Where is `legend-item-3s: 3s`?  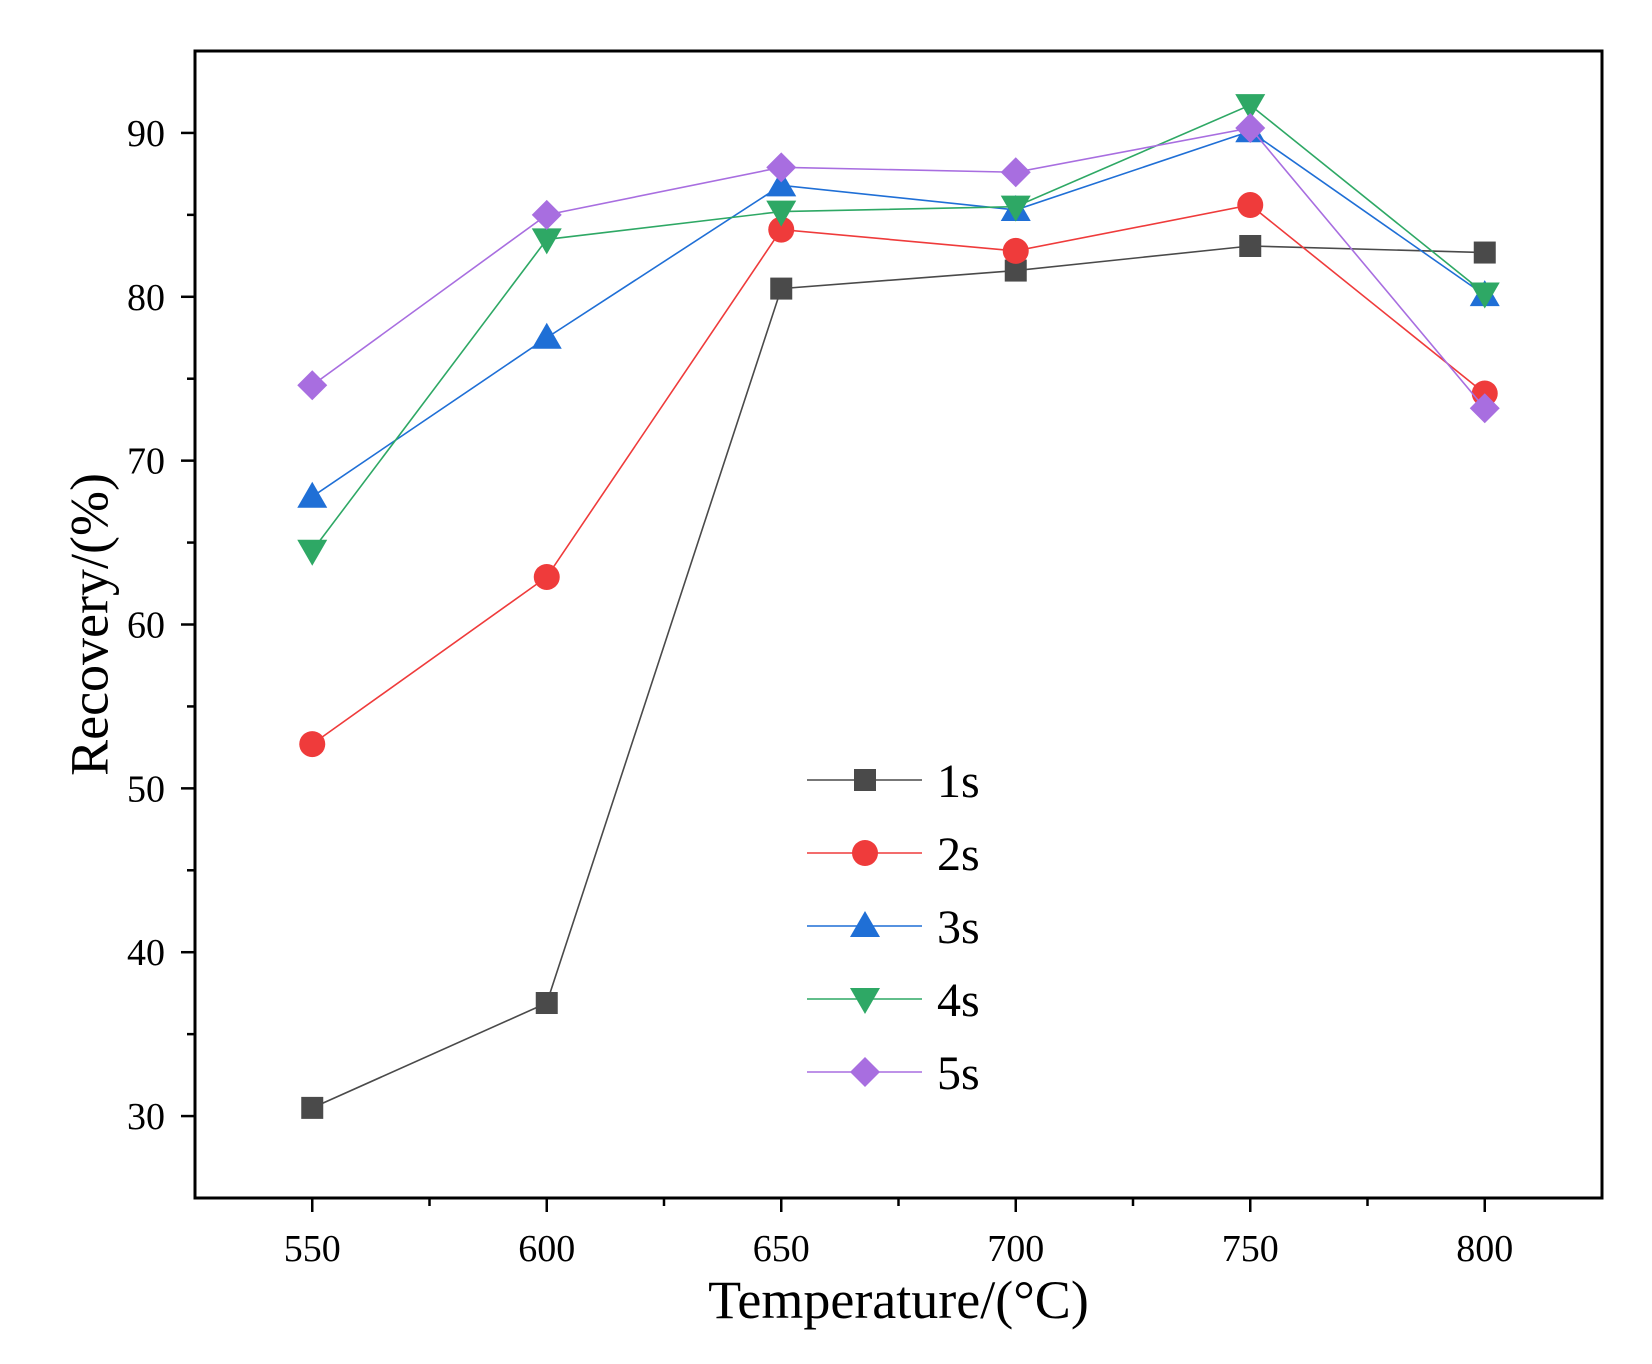 legend-item-3s: 3s is located at coordinates (893, 927).